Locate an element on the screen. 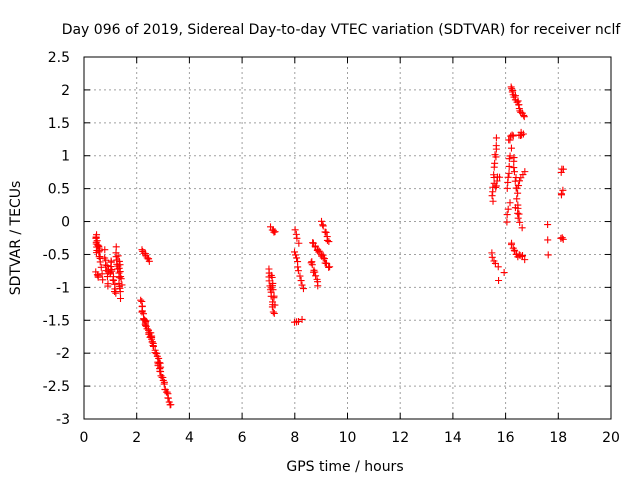  y-tick-label: -1 is located at coordinates (63, 288).